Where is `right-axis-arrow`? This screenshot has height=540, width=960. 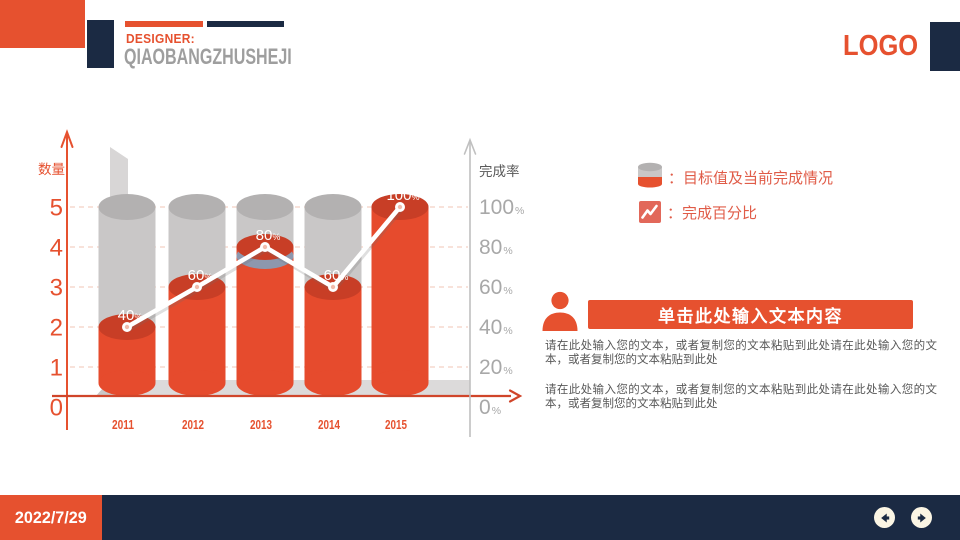 right-axis-arrow is located at coordinates (470, 146).